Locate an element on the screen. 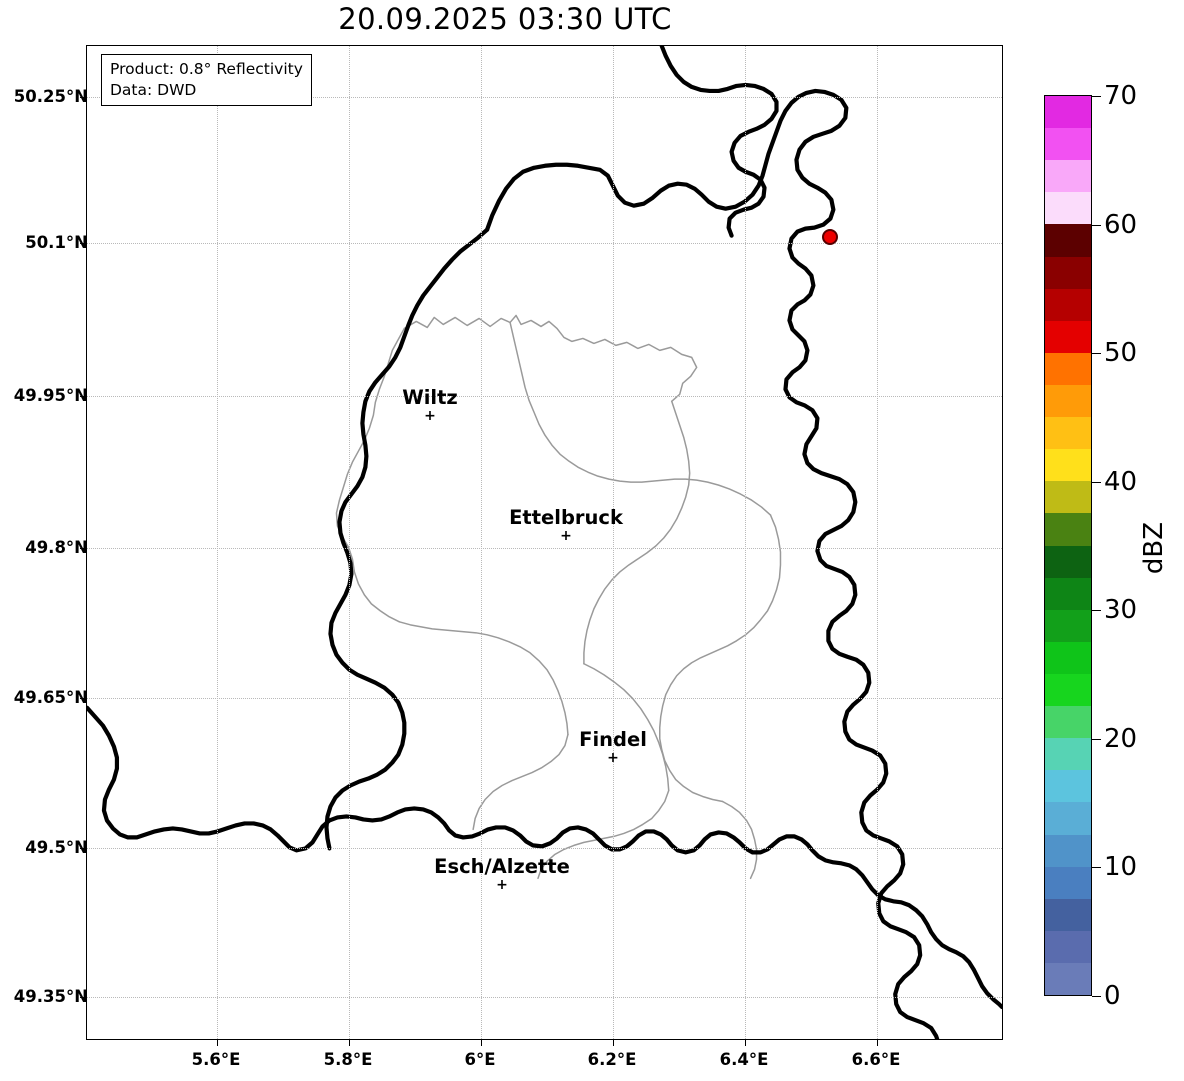 The width and height of the screenshot is (1184, 1081). y-tick-49.35 is located at coordinates (83, 997).